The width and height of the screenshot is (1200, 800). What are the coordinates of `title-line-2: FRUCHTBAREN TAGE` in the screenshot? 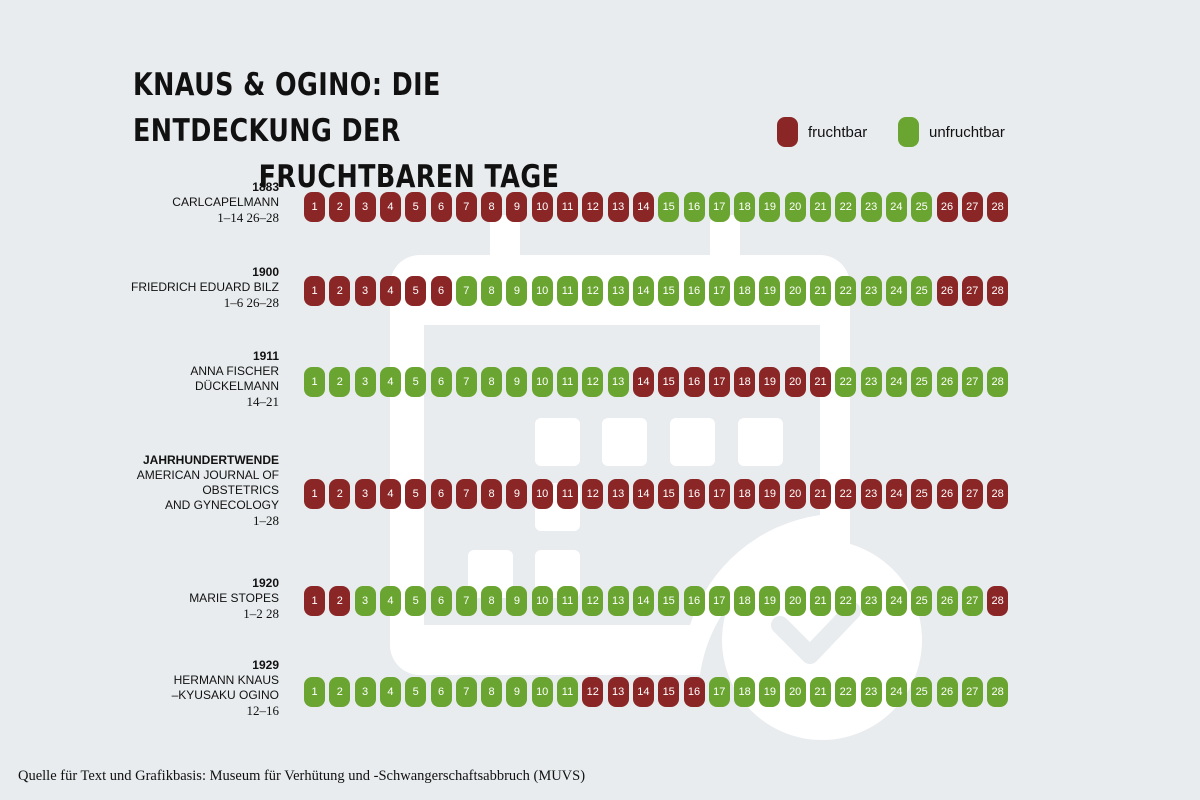 It's located at (409, 177).